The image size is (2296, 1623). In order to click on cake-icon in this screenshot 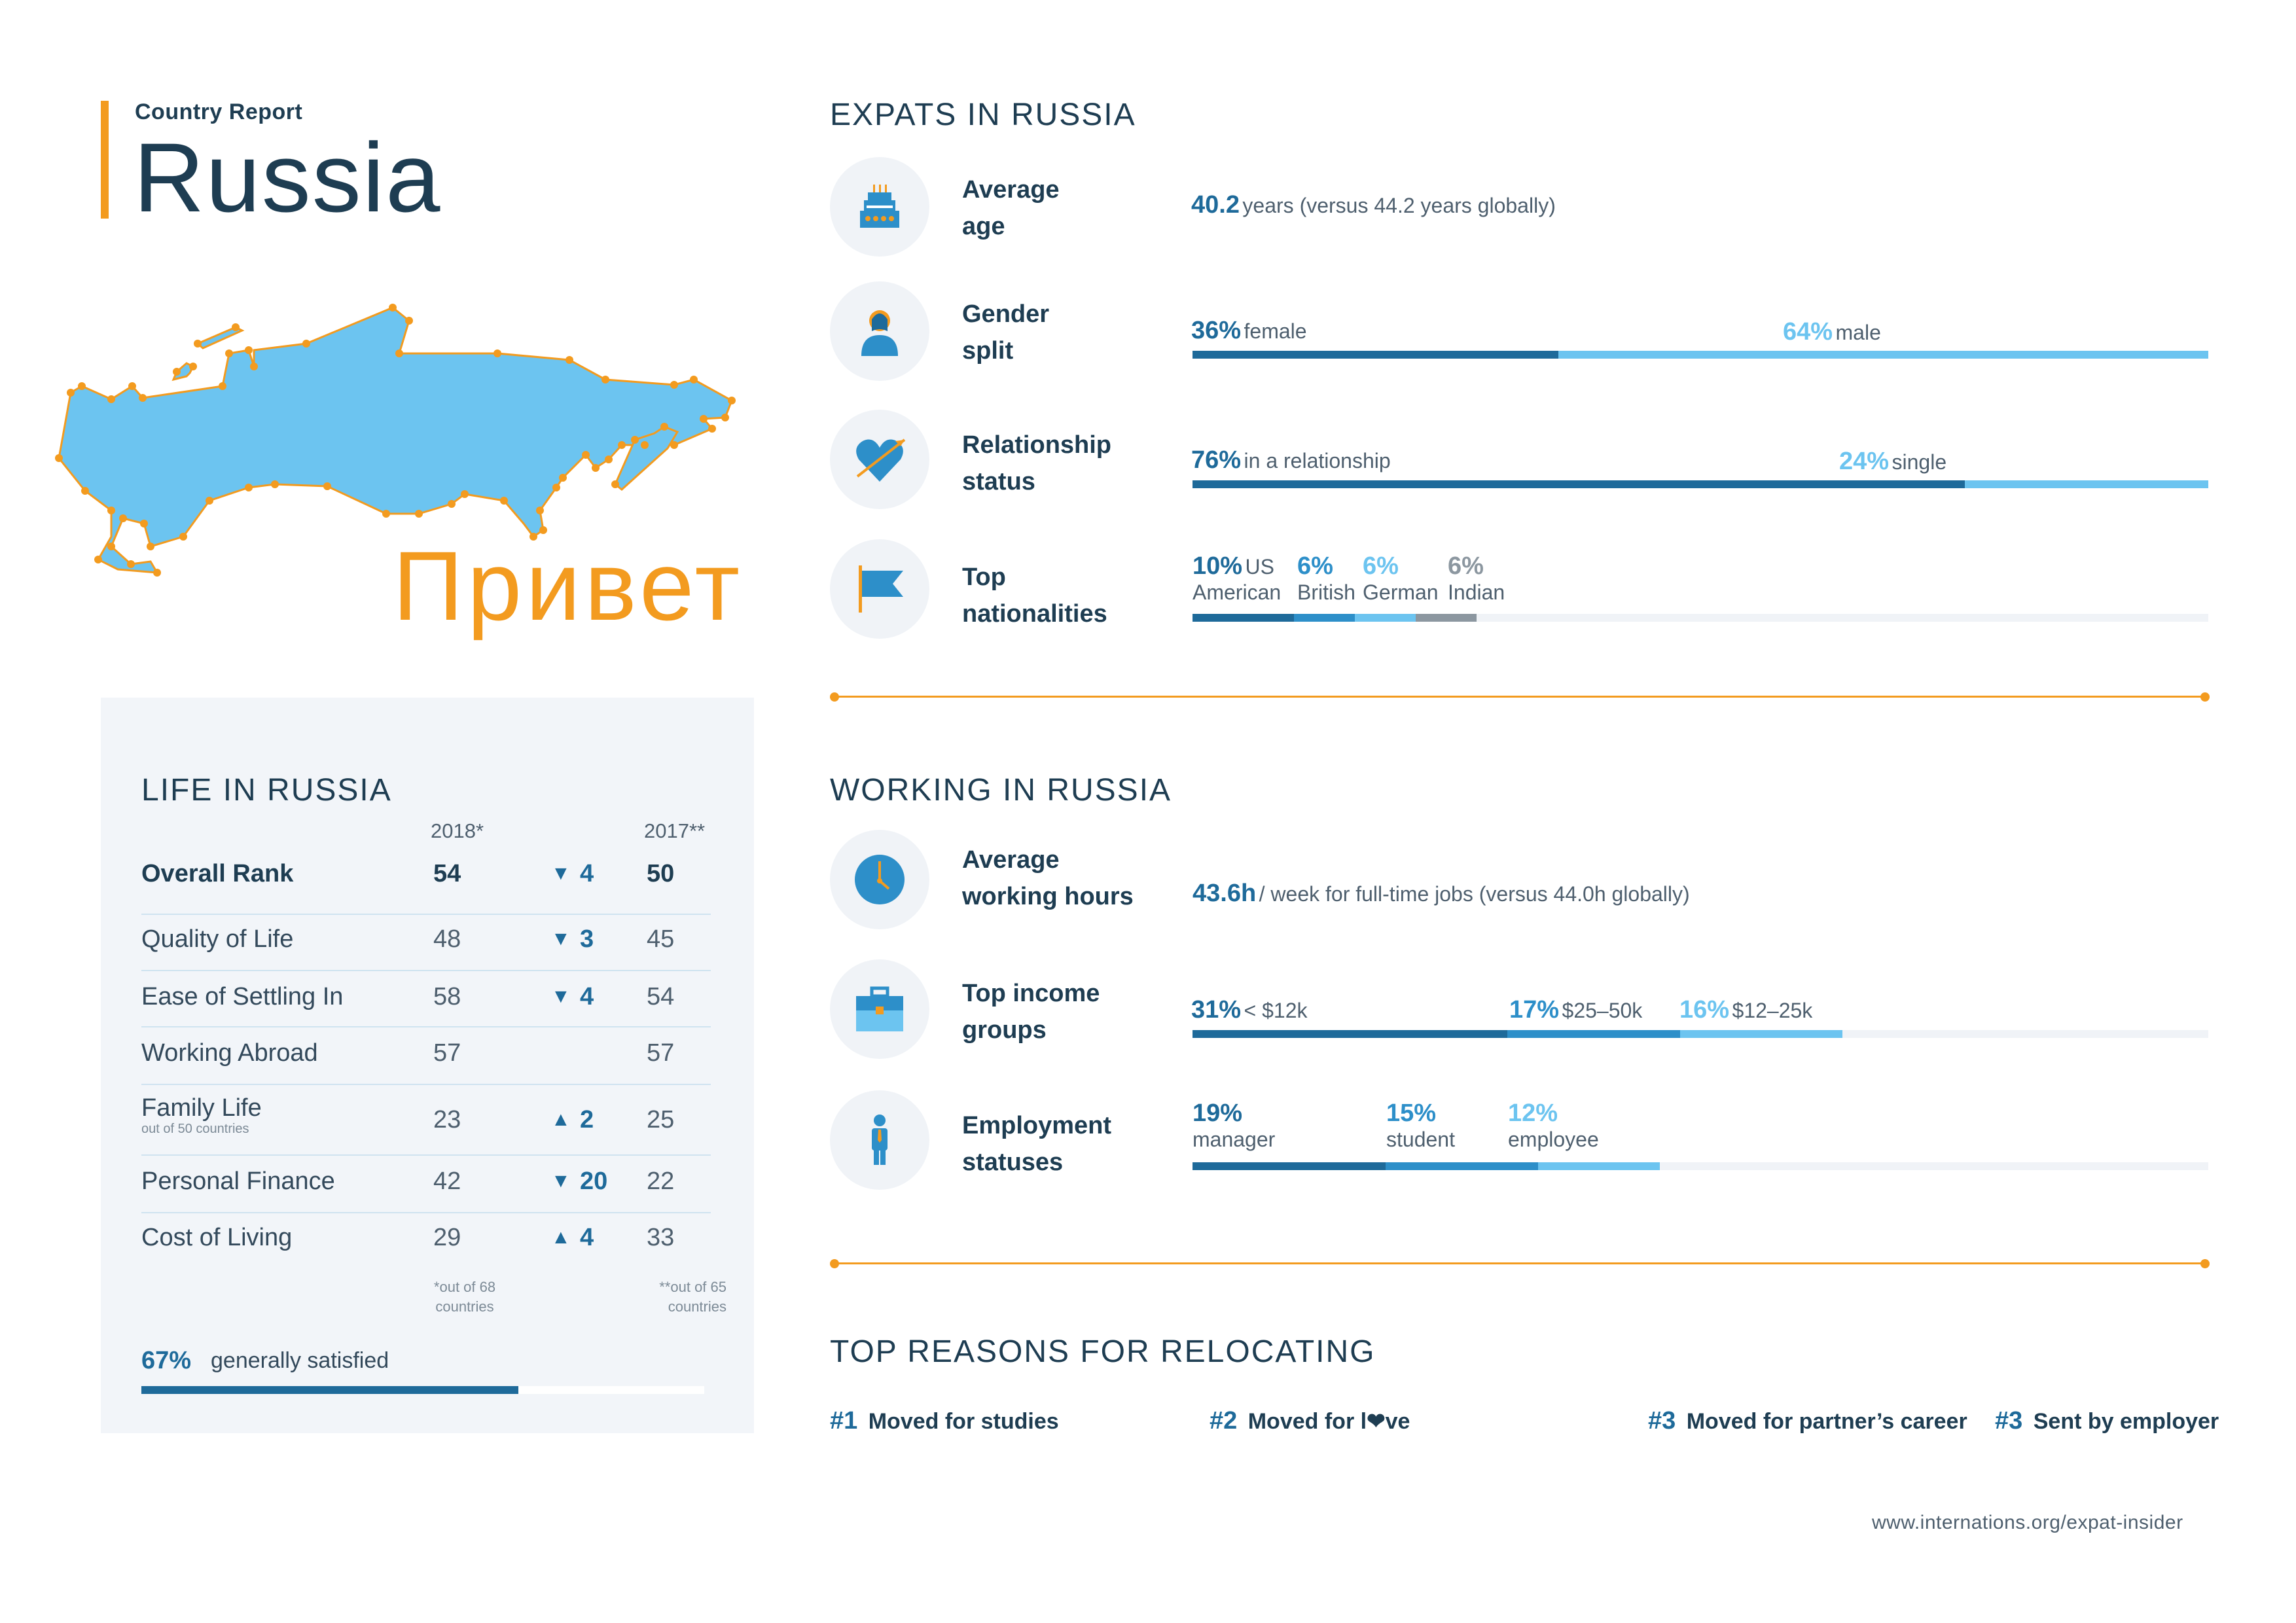, I will do `click(879, 207)`.